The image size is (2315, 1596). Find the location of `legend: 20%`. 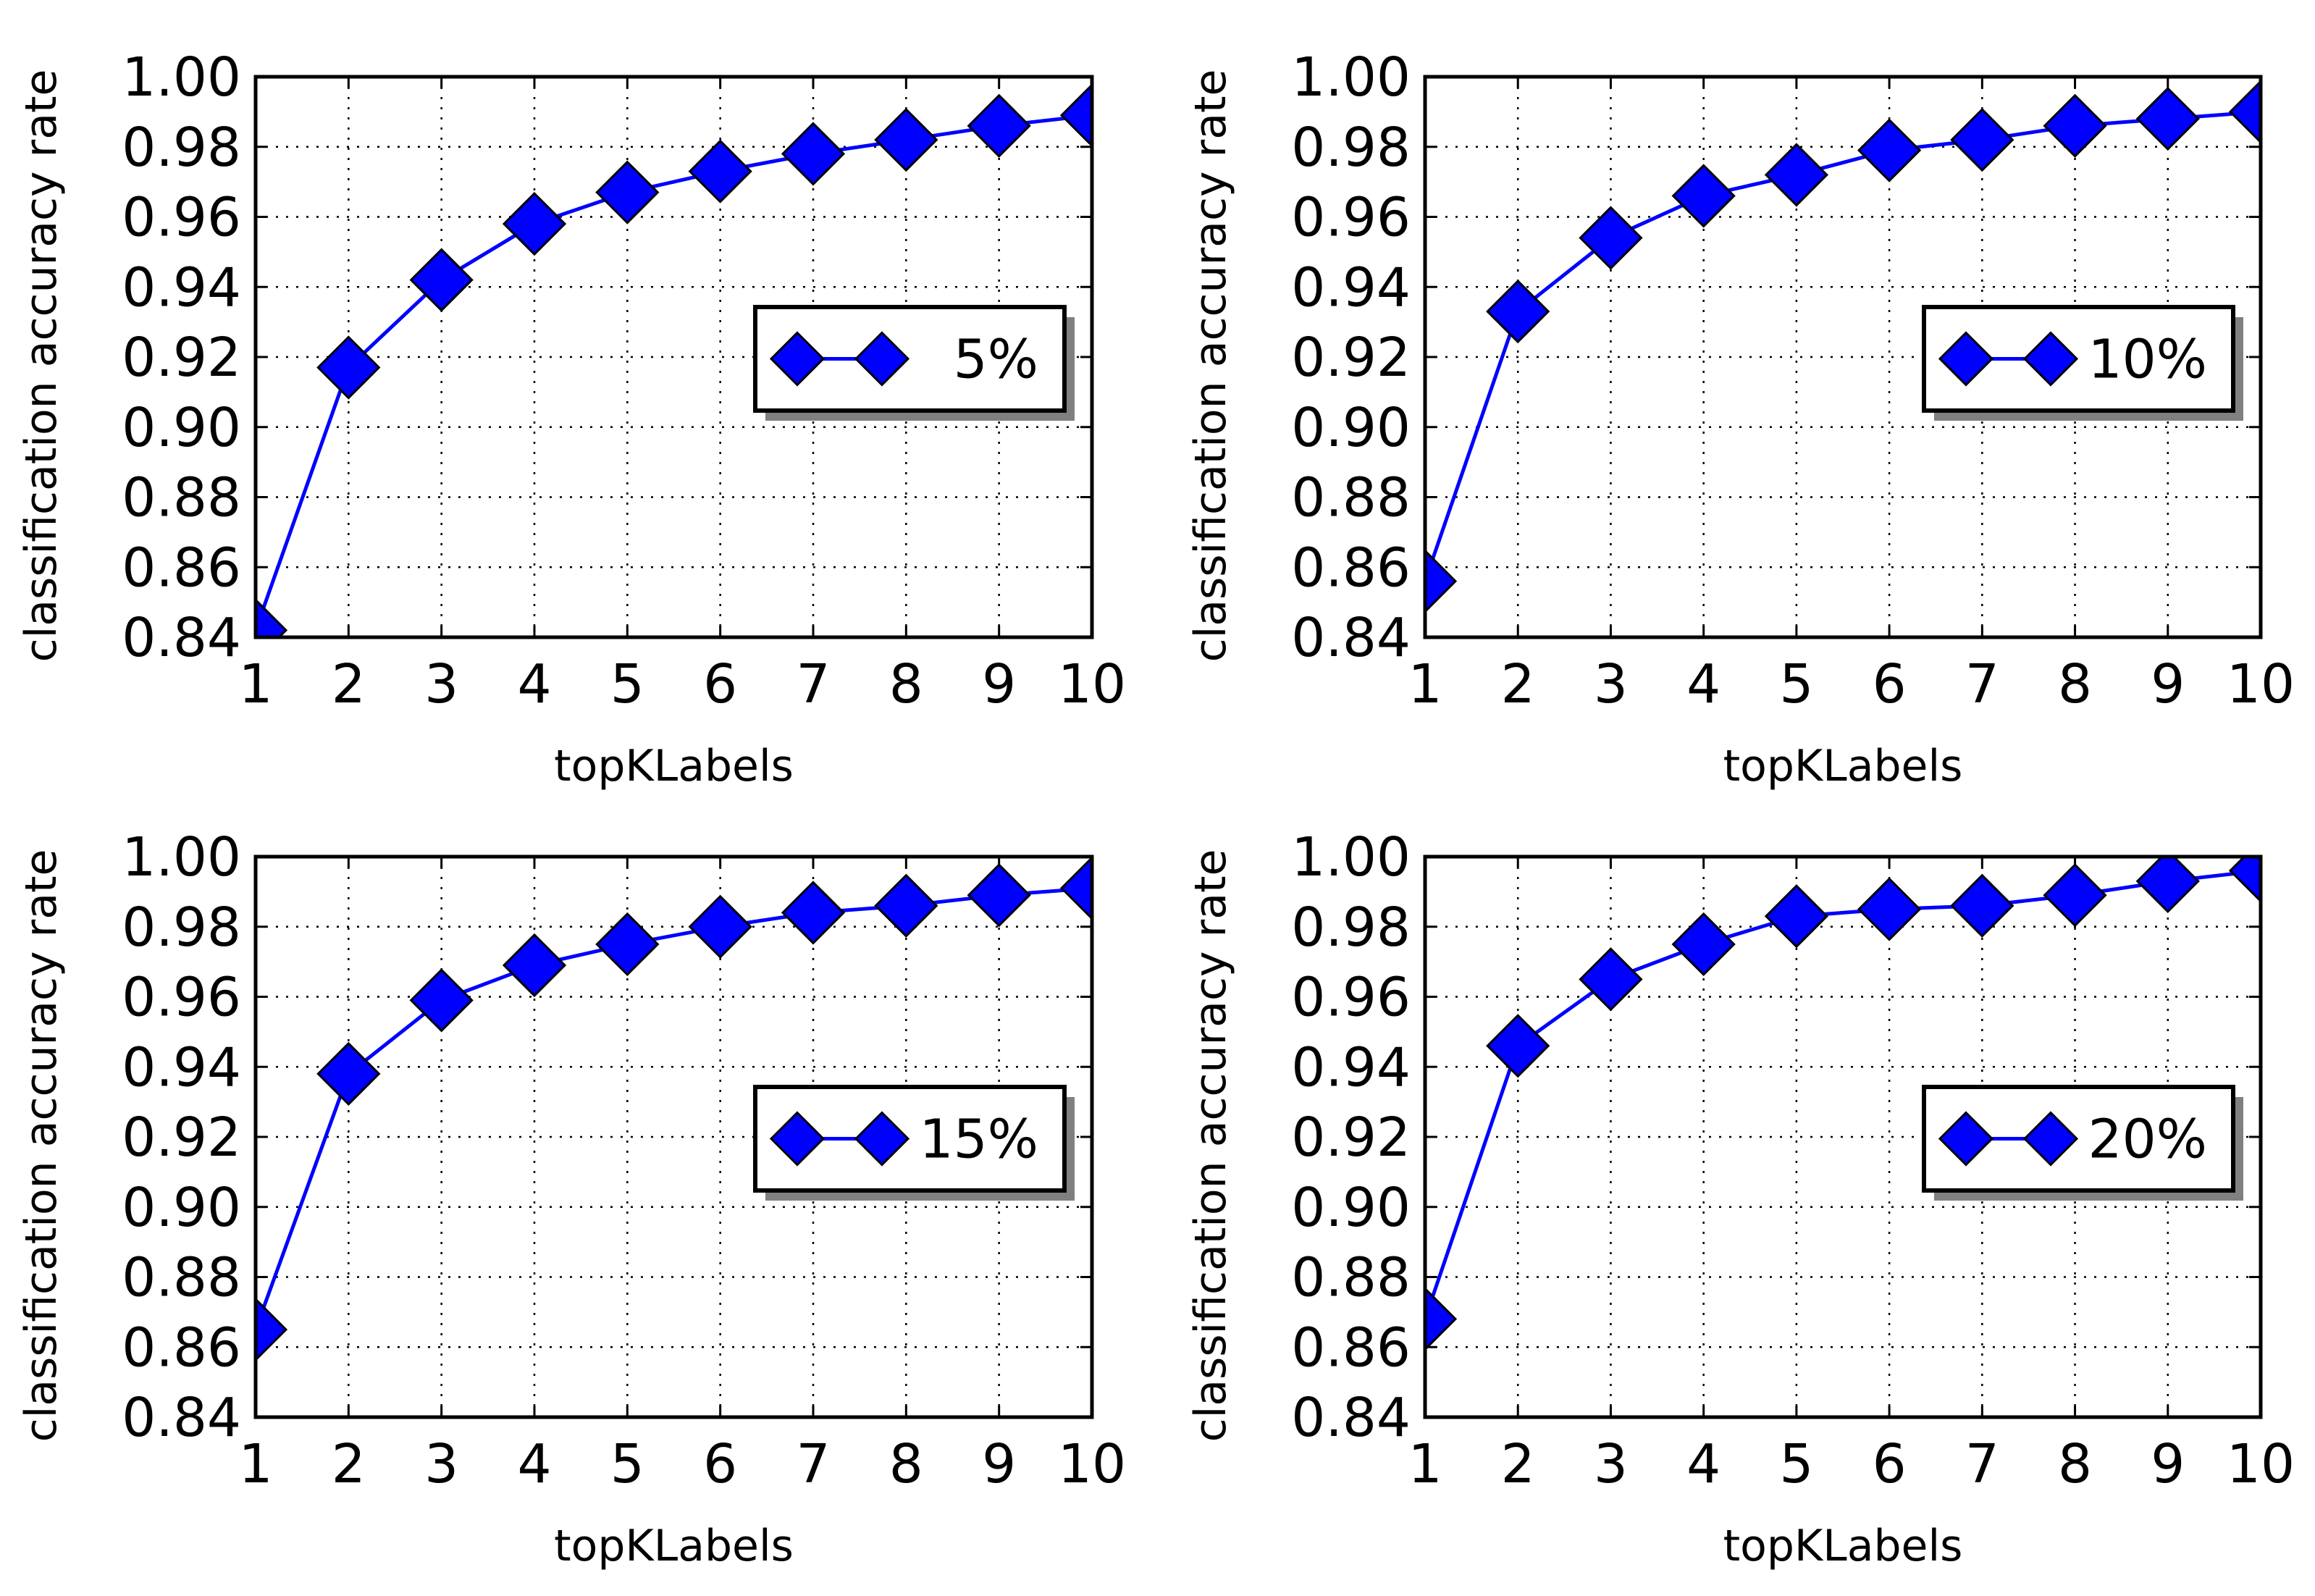

legend: 20% is located at coordinates (2082, 1143).